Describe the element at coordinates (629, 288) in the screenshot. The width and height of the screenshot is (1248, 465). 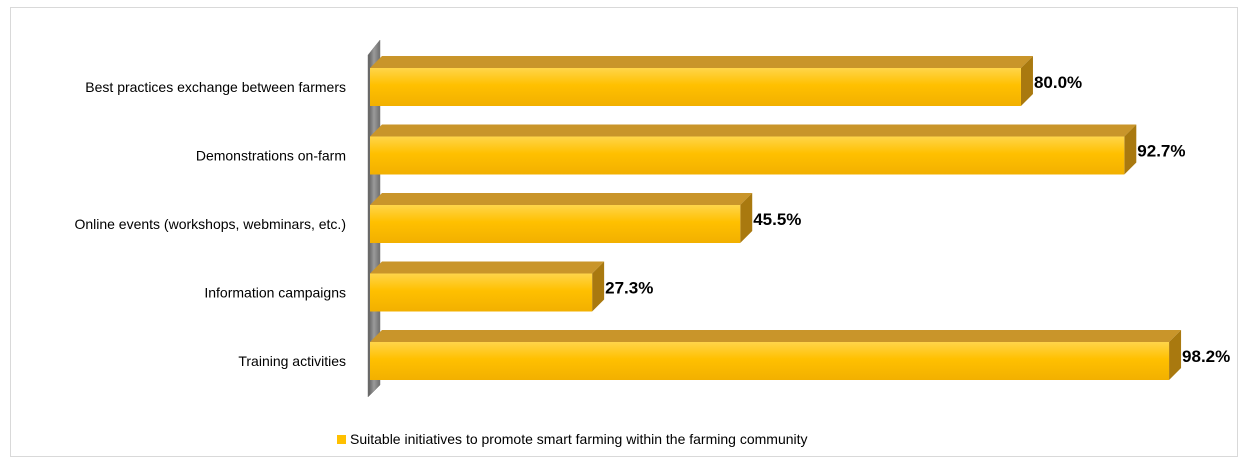
I see `value-label: 27.3%` at that location.